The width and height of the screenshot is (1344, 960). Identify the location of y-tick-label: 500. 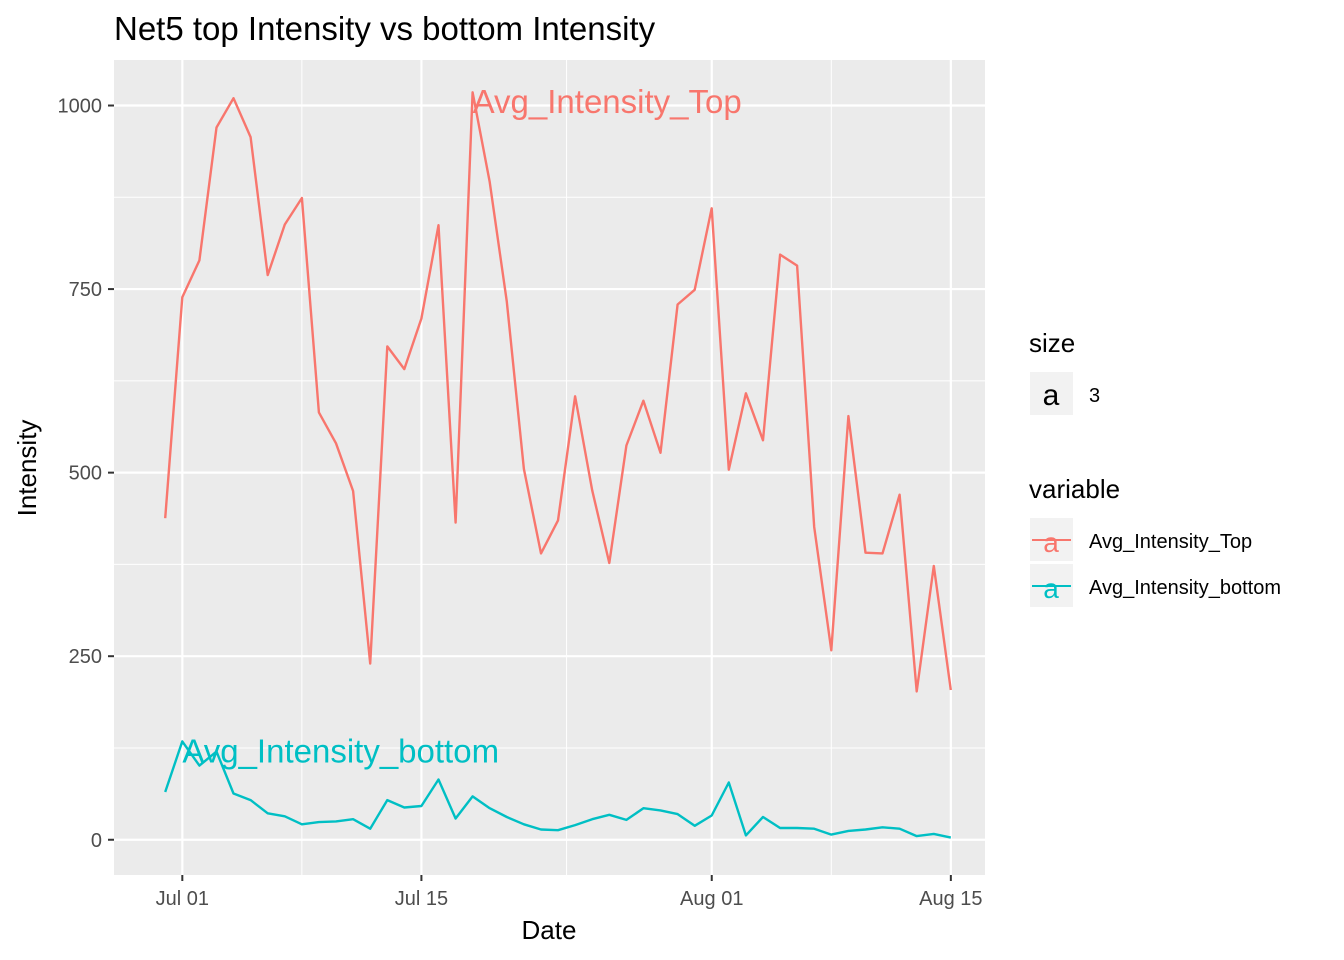
(85, 474).